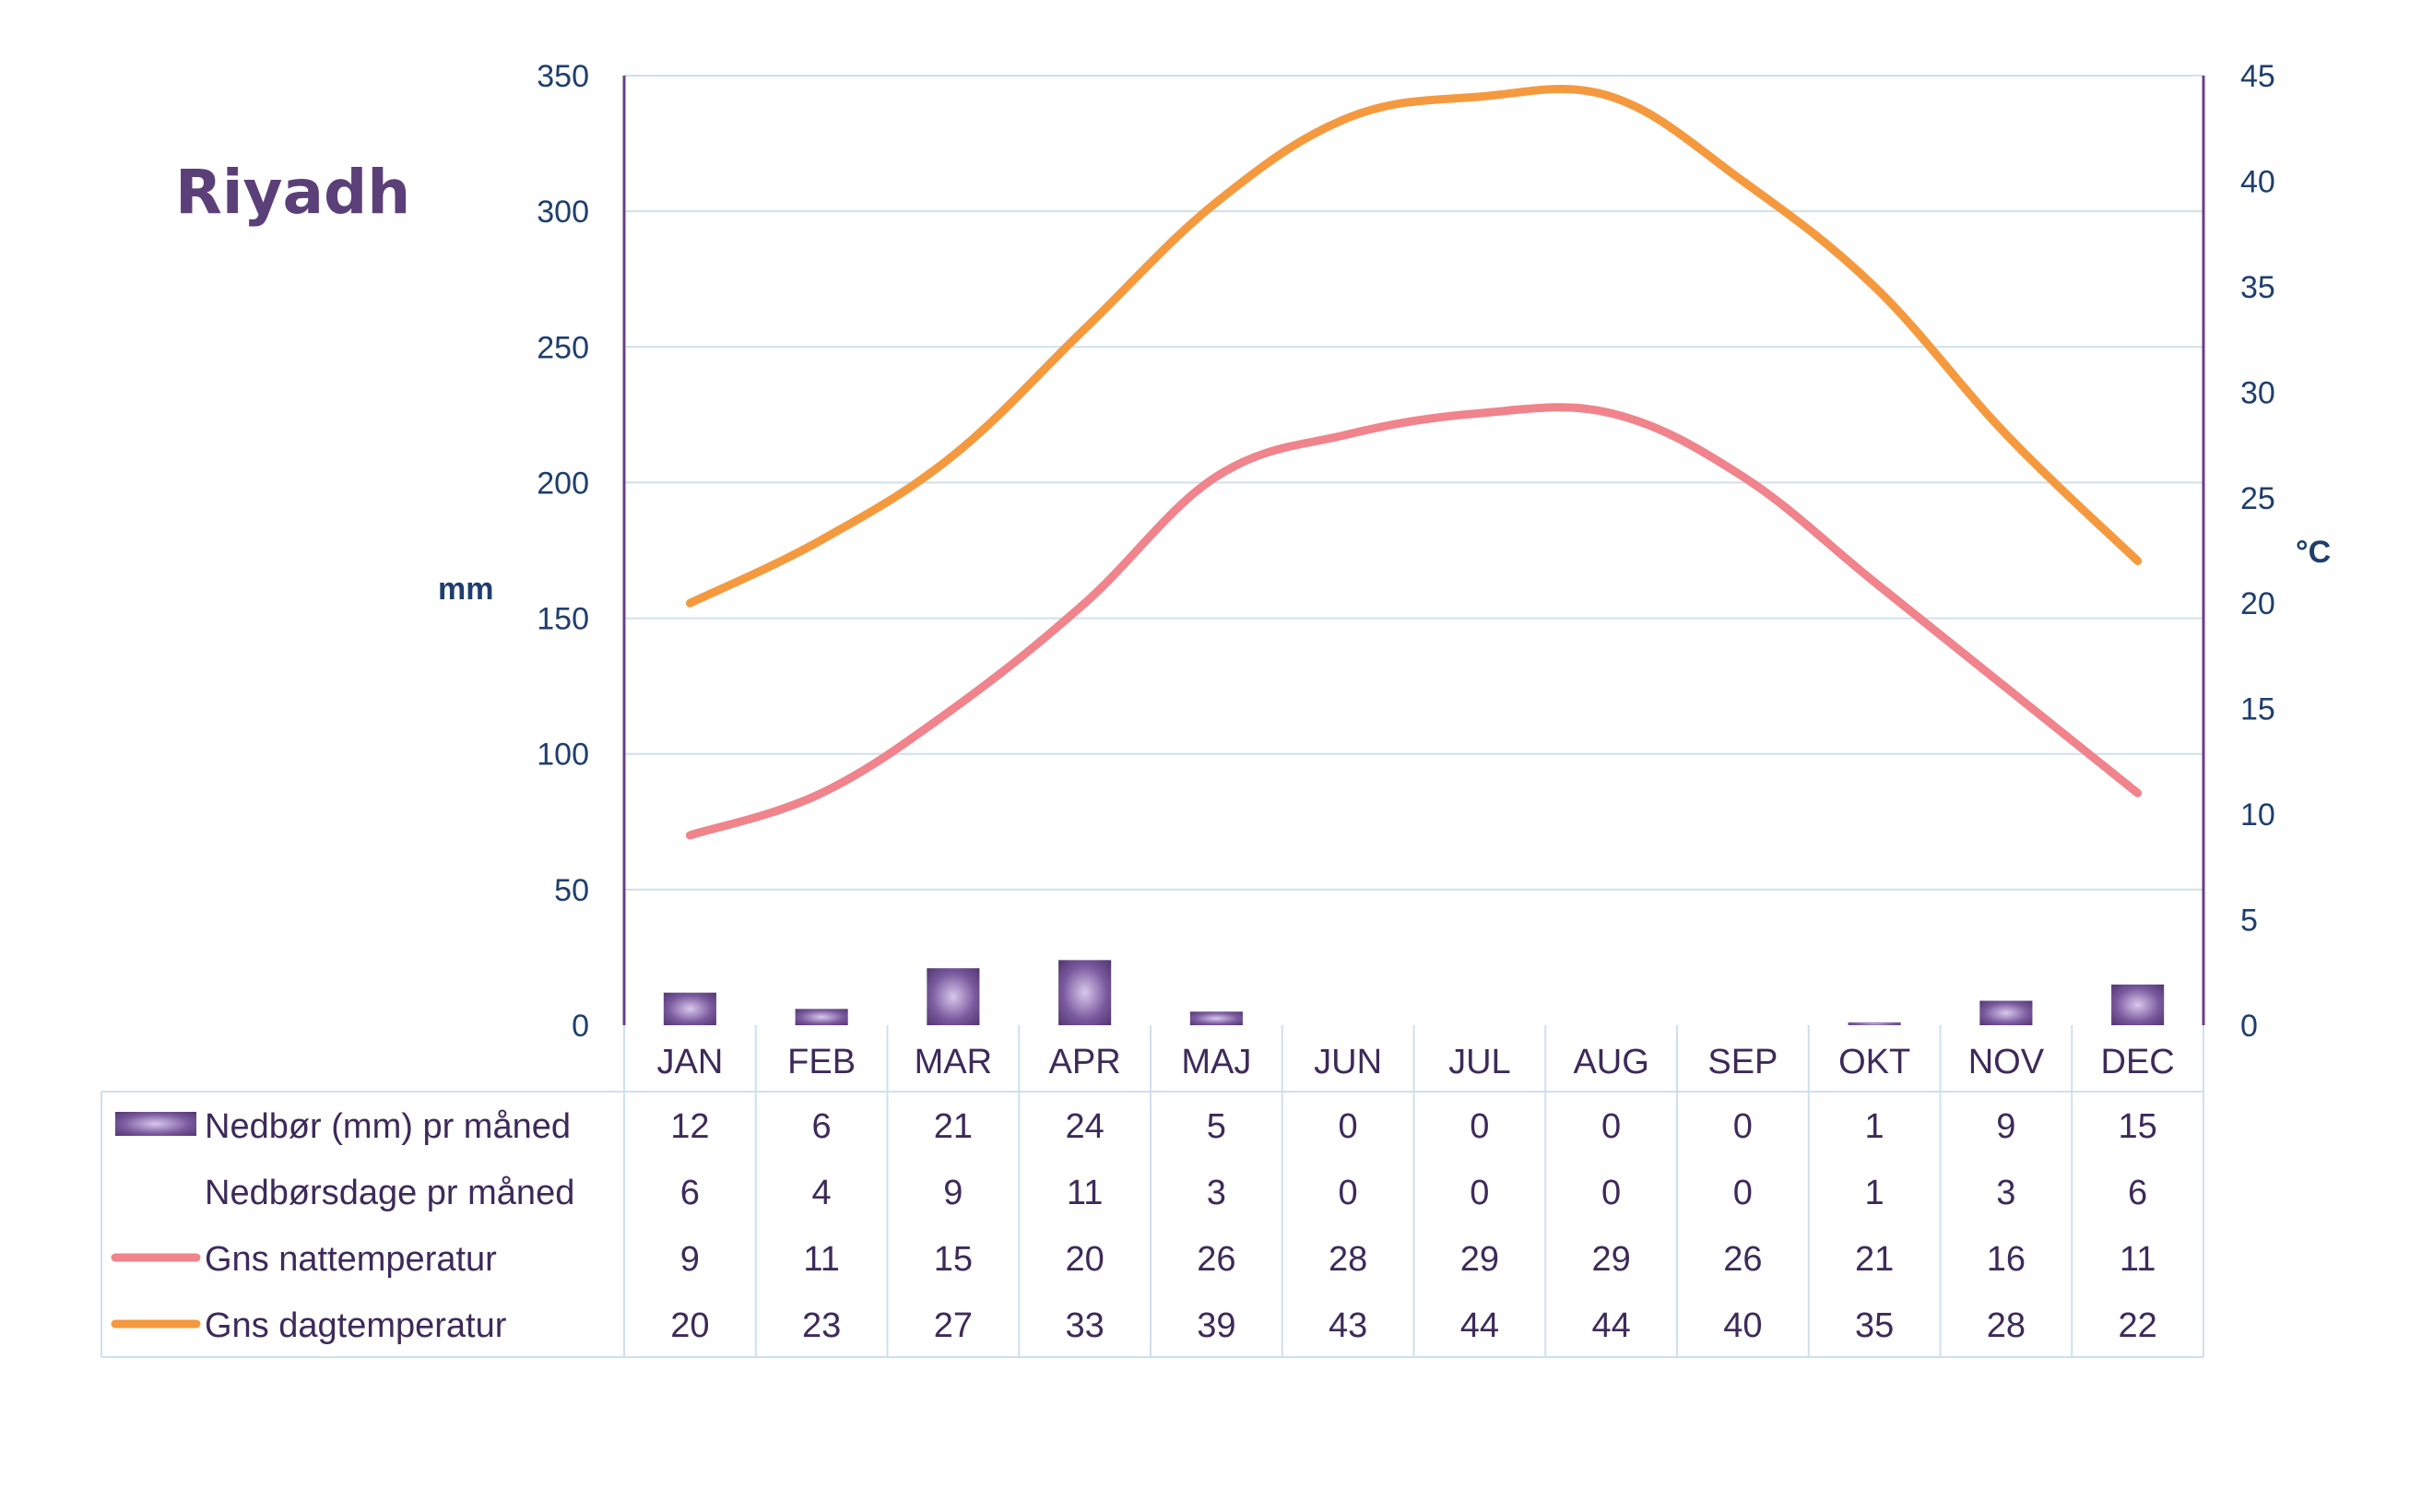 The width and height of the screenshot is (2410, 1512). I want to click on table-cell: 27, so click(953, 1326).